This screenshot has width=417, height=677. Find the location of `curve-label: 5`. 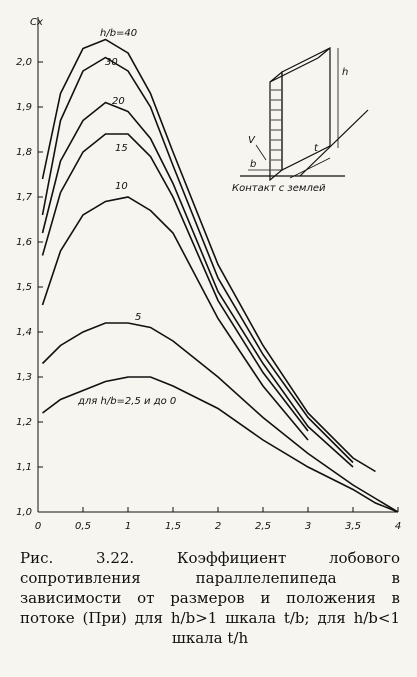

curve-label: 5 is located at coordinates (138, 317).